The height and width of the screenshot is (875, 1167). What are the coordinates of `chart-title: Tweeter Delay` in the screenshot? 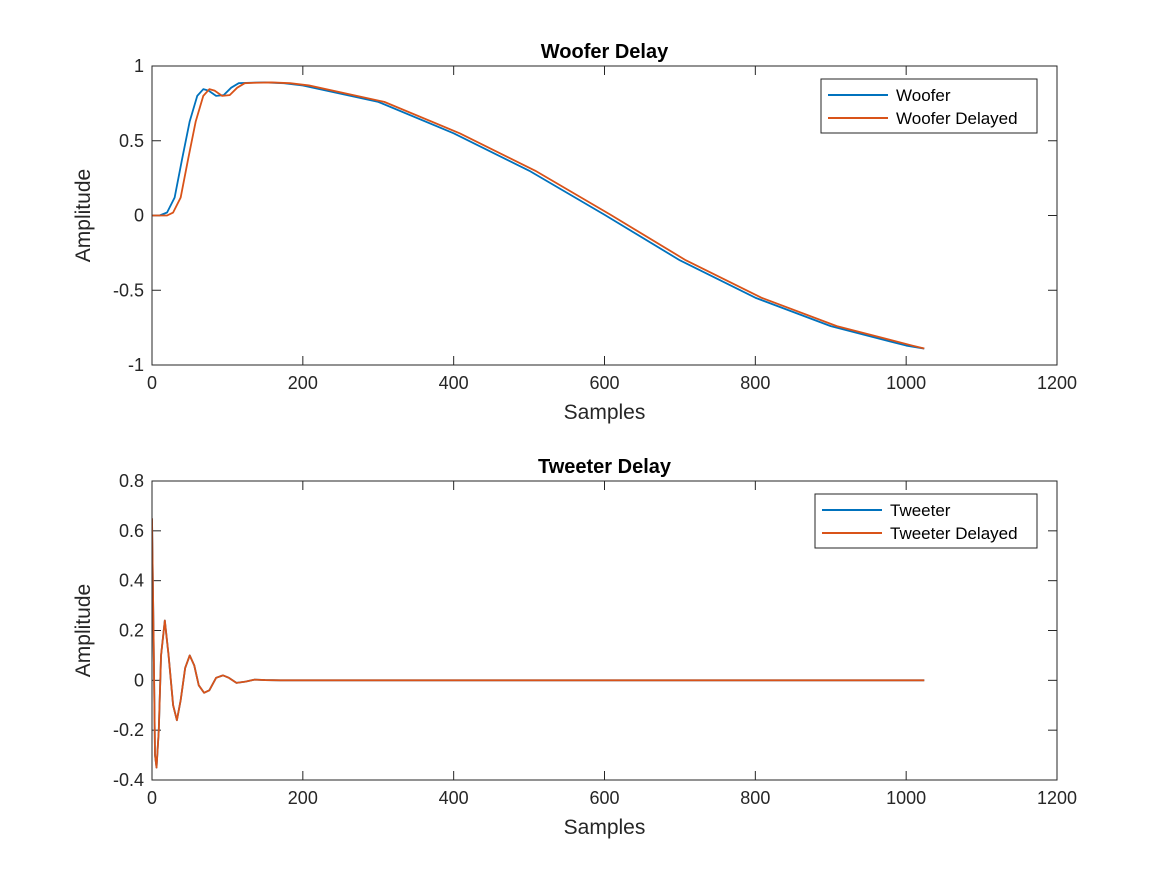 It's located at (605, 467).